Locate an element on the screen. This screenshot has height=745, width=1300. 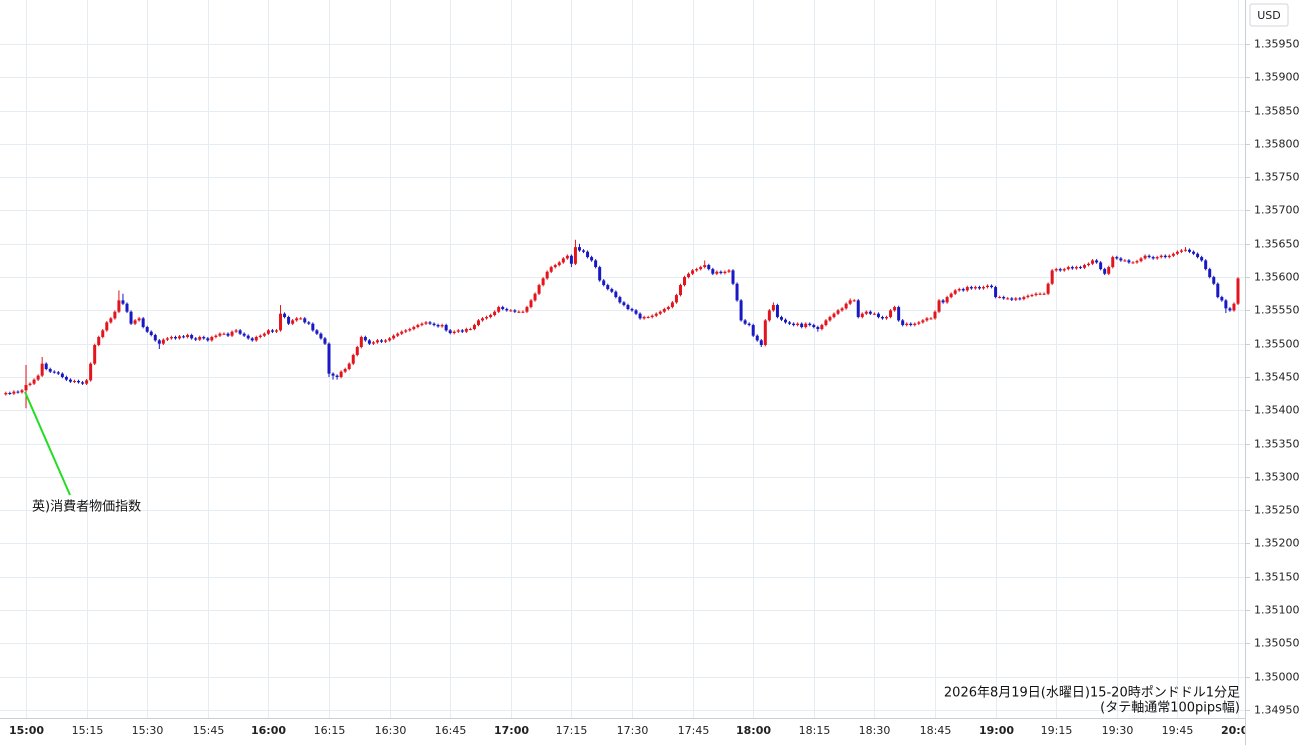
x-tick-label: 19:00 is located at coordinates (996, 730).